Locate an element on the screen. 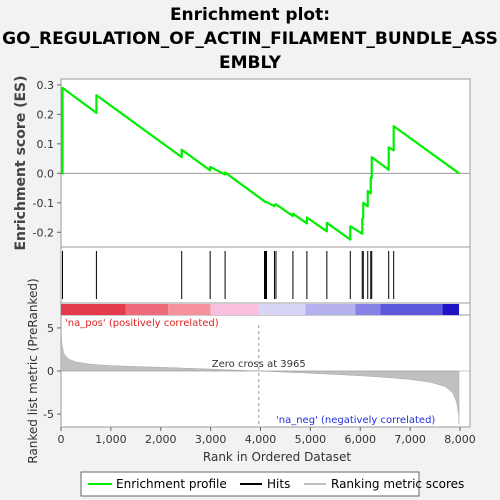 The height and width of the screenshot is (500, 500). es-y-tick-label: 0.2 is located at coordinates (46, 114).